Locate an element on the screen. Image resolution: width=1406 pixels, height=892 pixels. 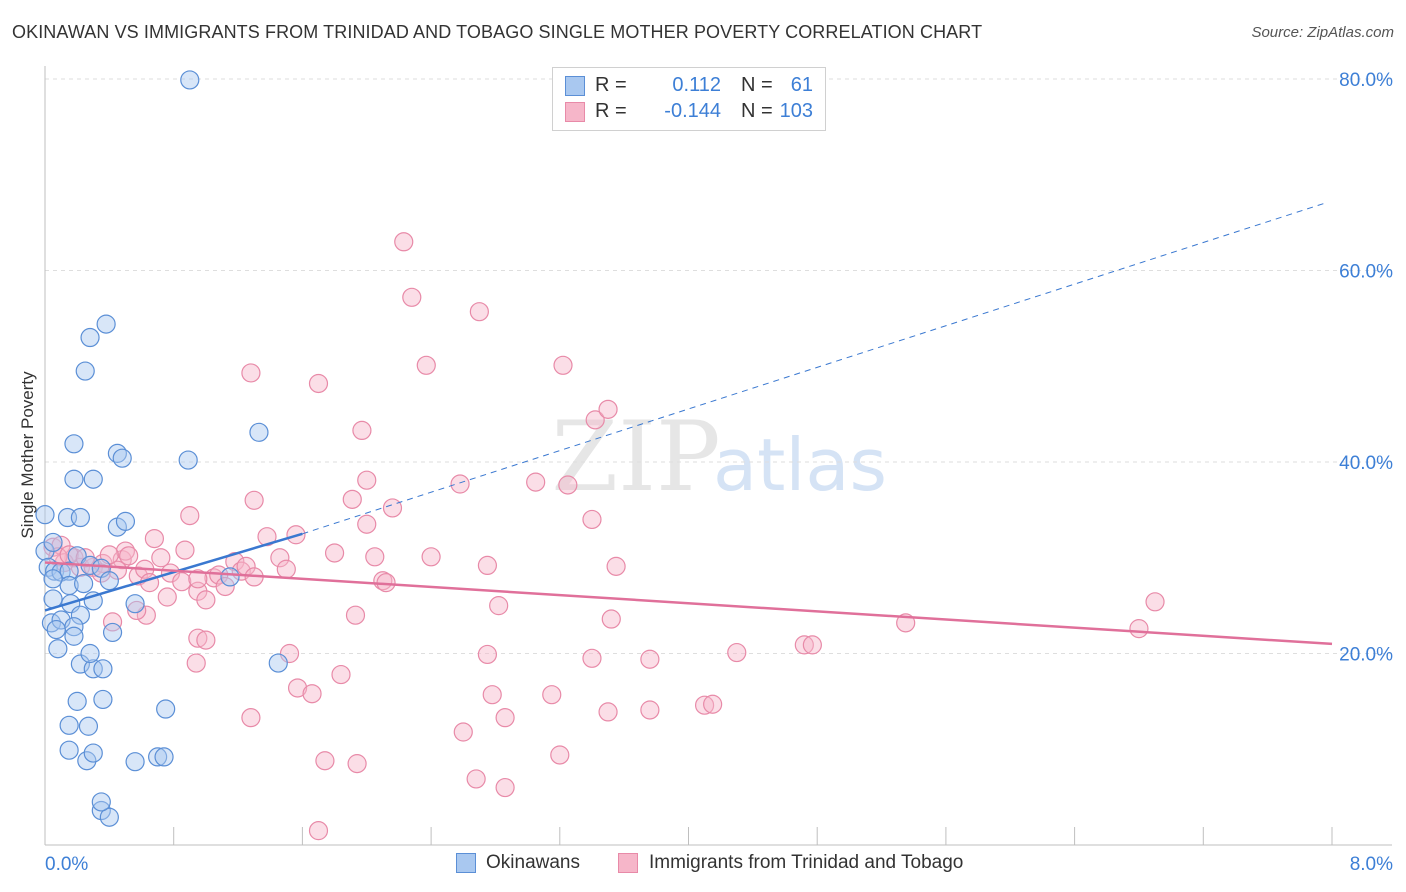
x-tick-label: 0.0% is located at coordinates (66, 864).